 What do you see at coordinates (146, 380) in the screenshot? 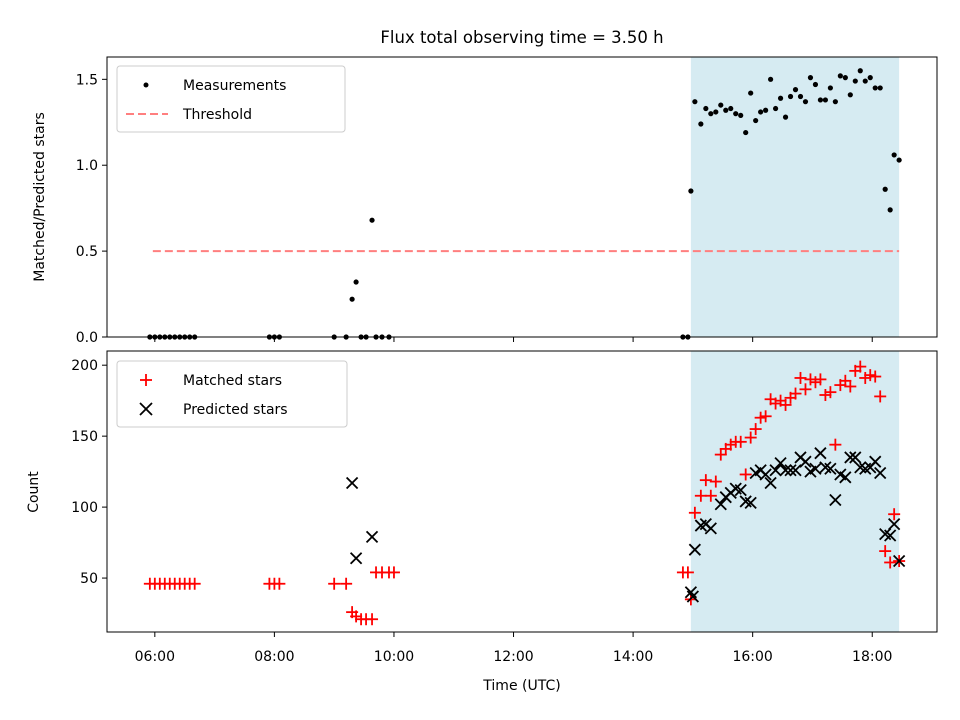
I see `legend-matched-marker` at bounding box center [146, 380].